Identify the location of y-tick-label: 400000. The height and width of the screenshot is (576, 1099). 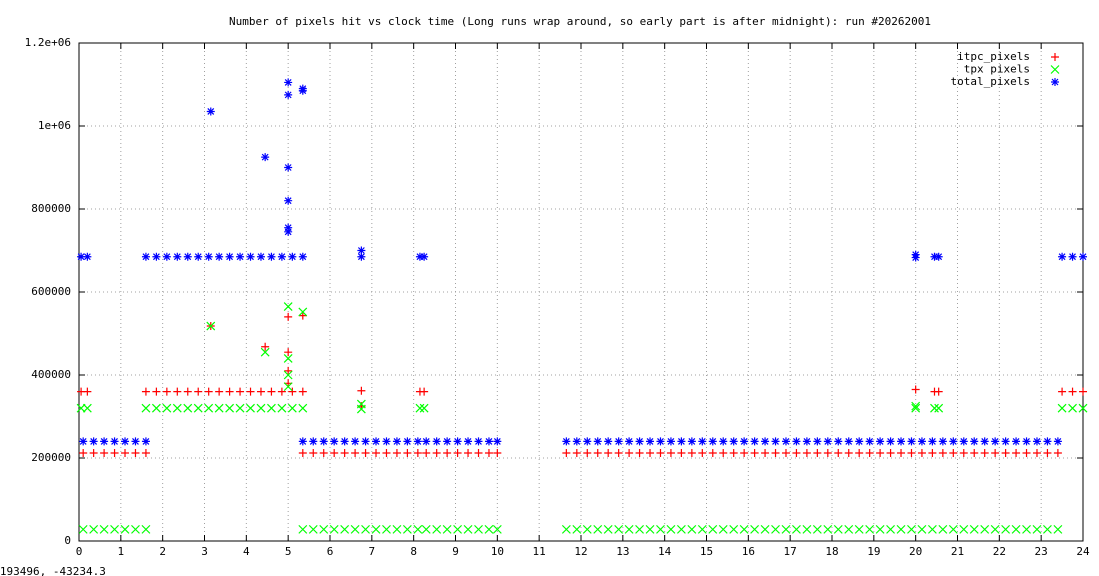
(51, 374).